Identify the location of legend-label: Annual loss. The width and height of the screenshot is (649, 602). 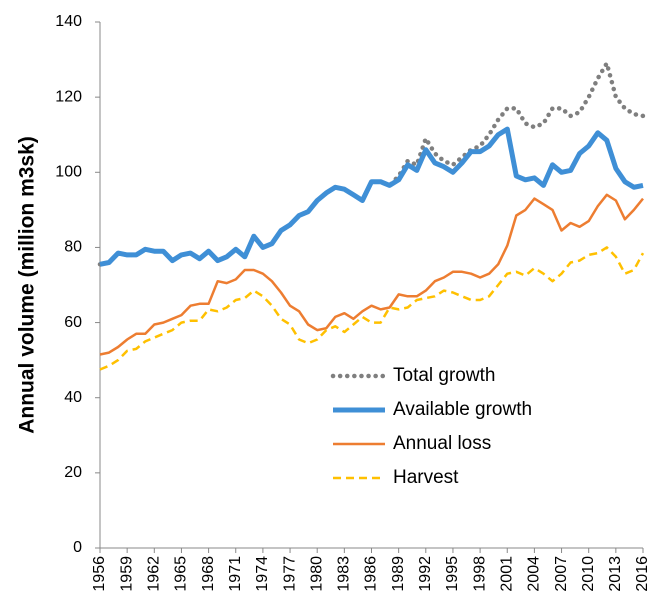
(442, 443).